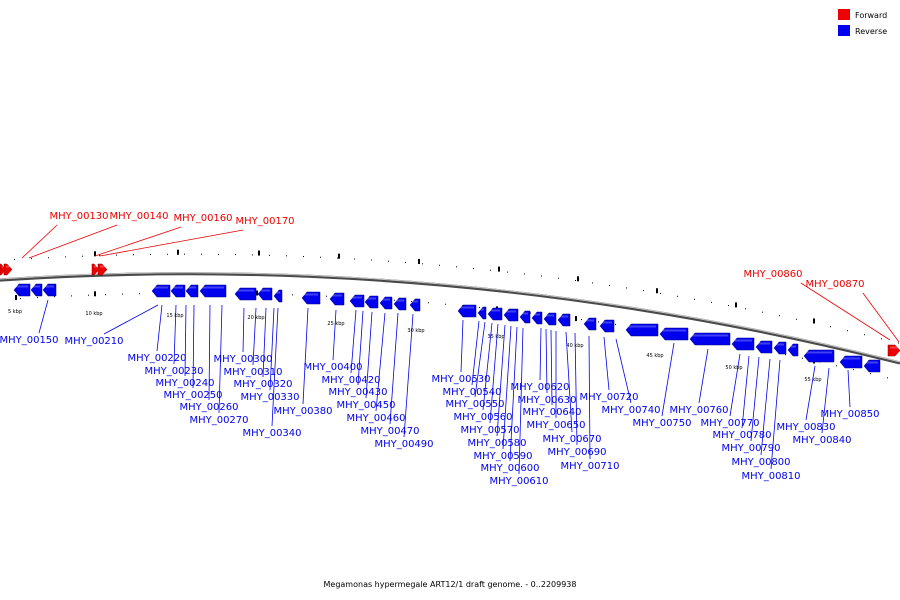  Describe the element at coordinates (589, 466) in the screenshot. I see `gene-label: MHY_00710` at that location.